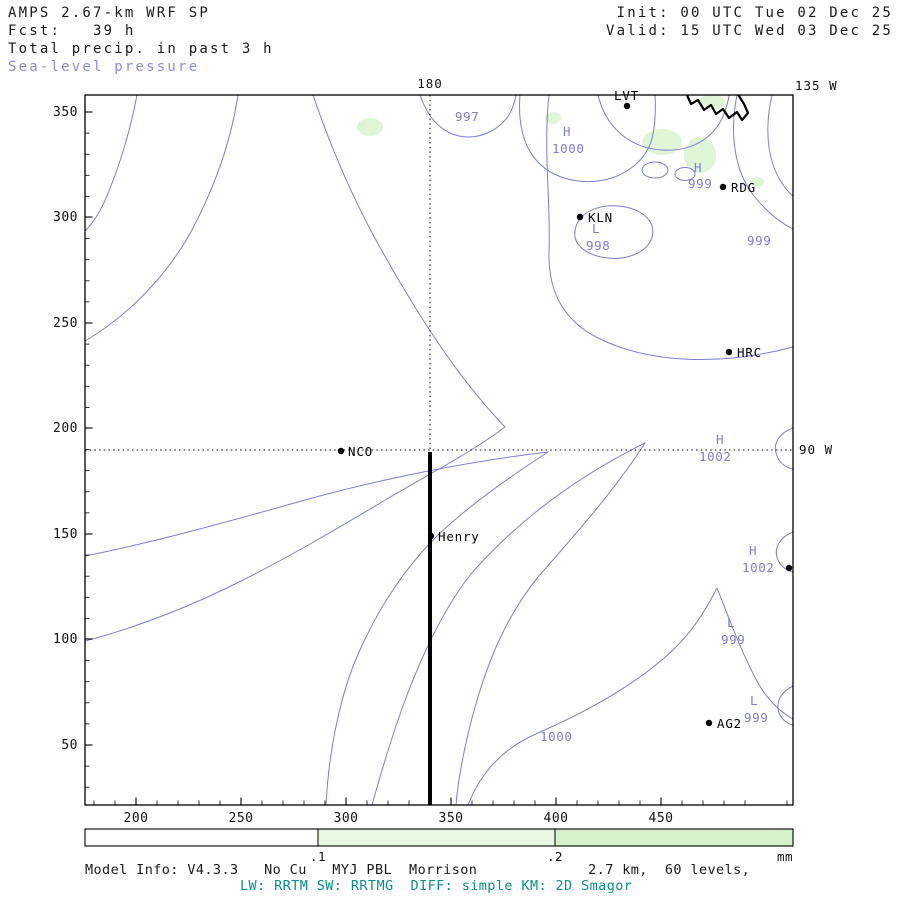 The image size is (900, 900). I want to click on coastline, so click(717, 108).